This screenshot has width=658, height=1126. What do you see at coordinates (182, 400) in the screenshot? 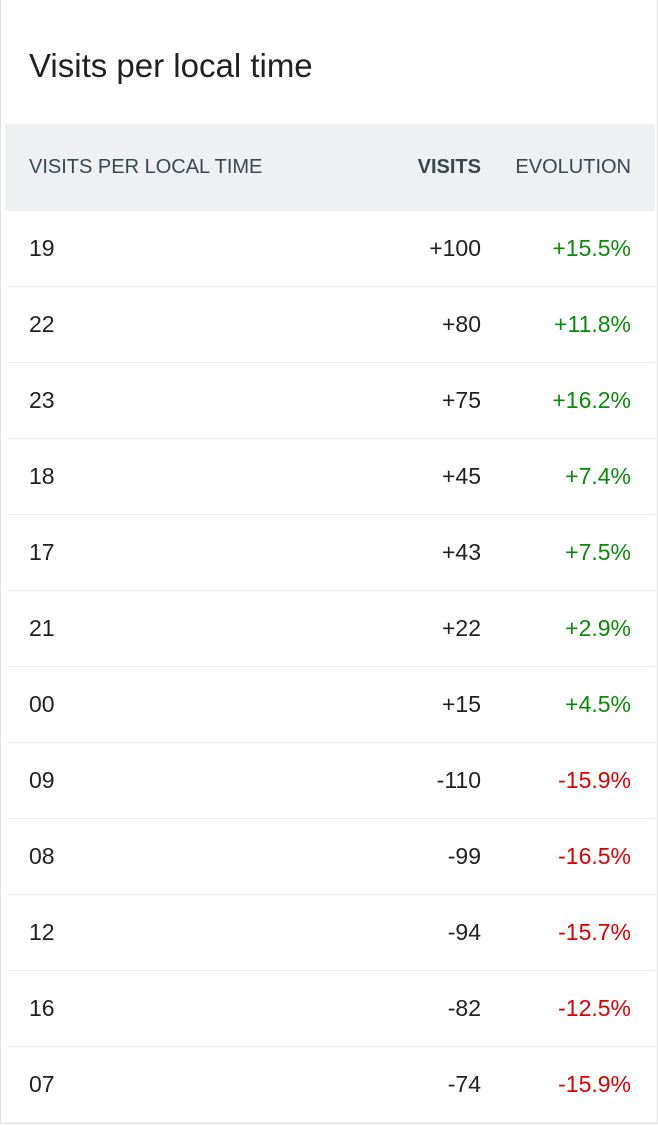
I see `local-time-cell: 23` at bounding box center [182, 400].